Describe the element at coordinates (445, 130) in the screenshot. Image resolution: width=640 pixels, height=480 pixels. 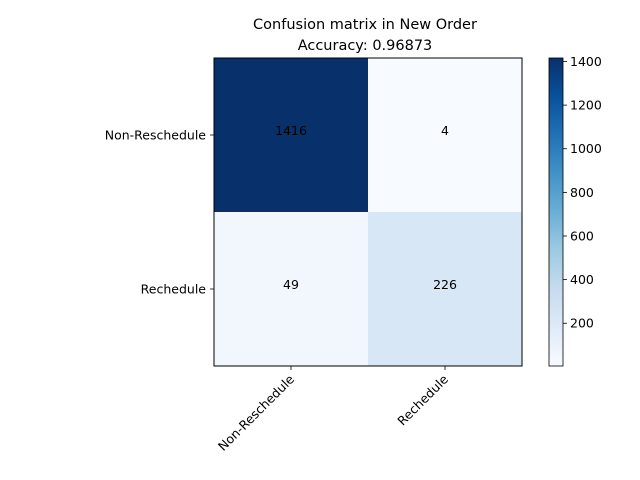
I see `cell-value-label: 4` at that location.